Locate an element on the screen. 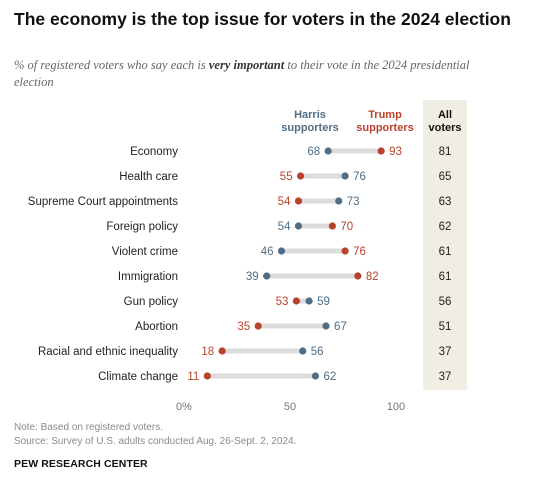 The image size is (535, 480). harris-value-label: 67 is located at coordinates (340, 327).